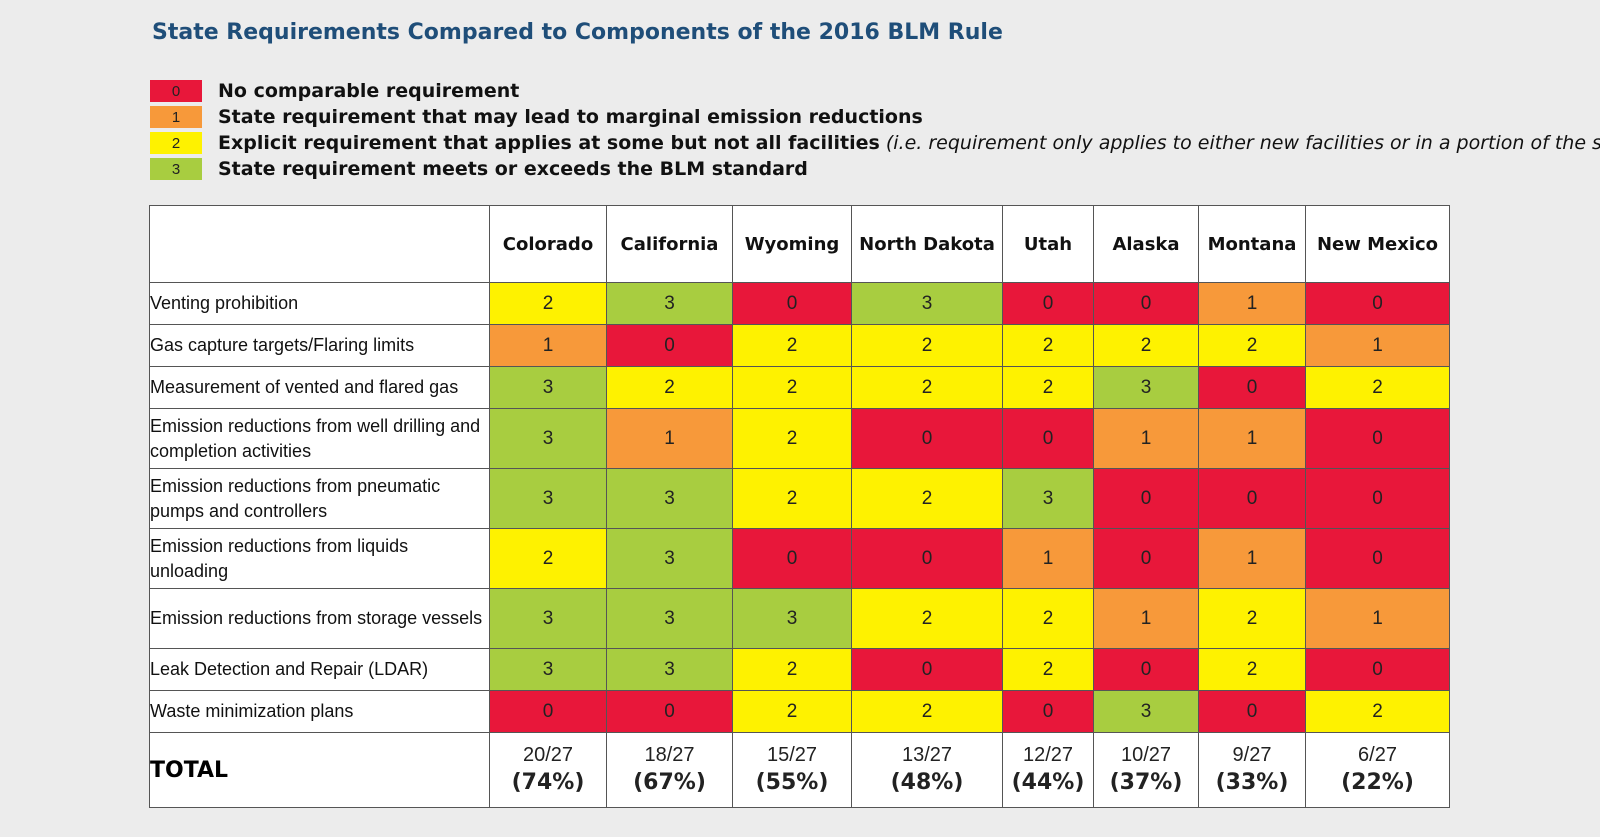 The image size is (1600, 837). I want to click on column-header: Alaska, so click(1146, 244).